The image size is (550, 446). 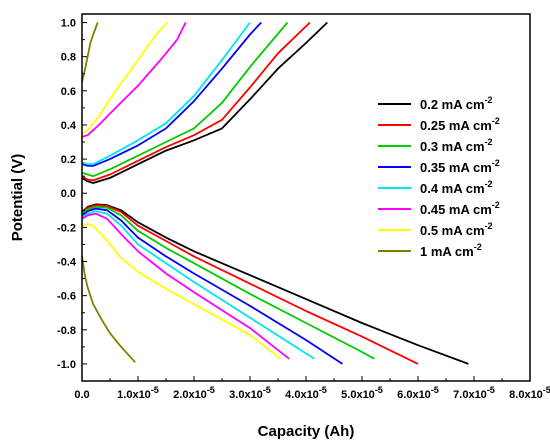 I want to click on y-tick-label: 1.0, so click(x=68, y=24).